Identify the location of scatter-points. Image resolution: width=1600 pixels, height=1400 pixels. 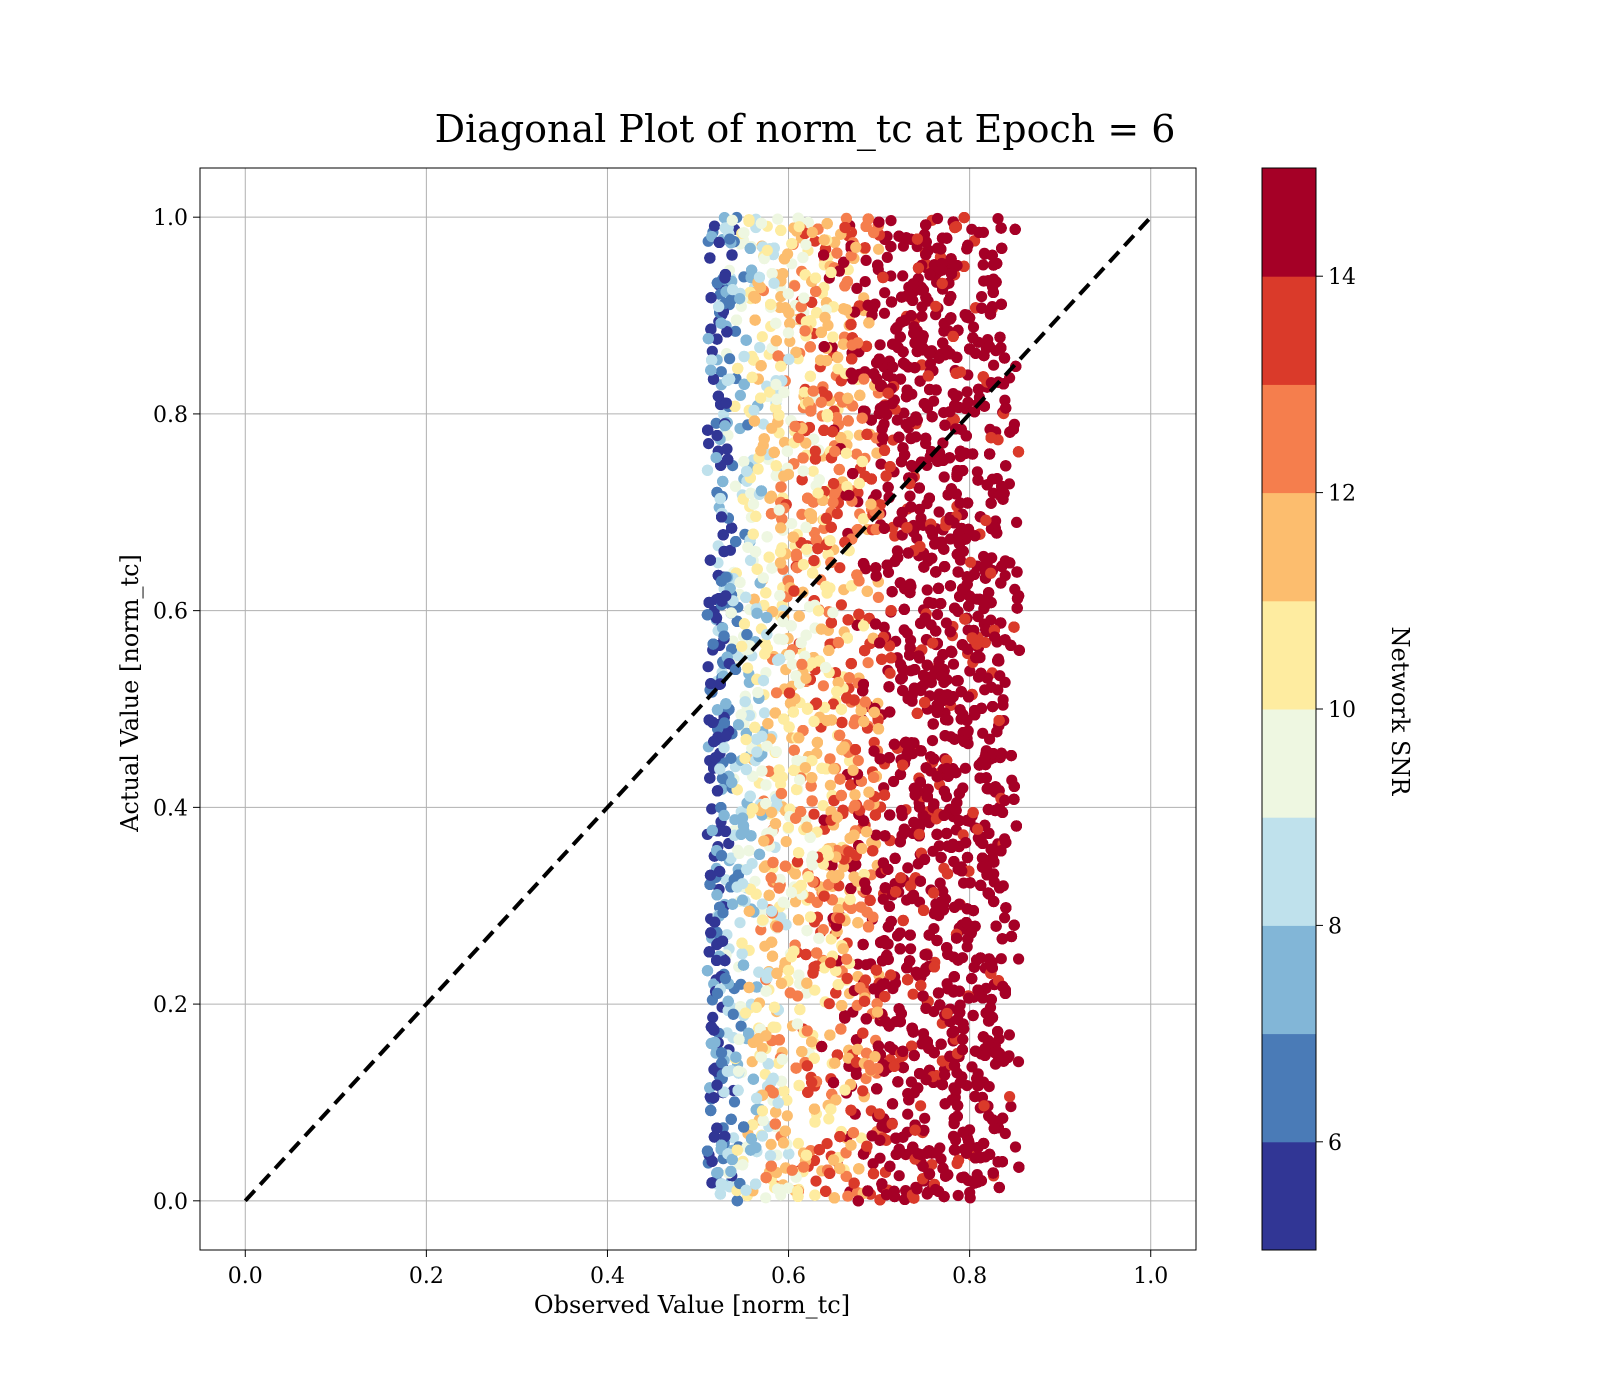
(863, 709).